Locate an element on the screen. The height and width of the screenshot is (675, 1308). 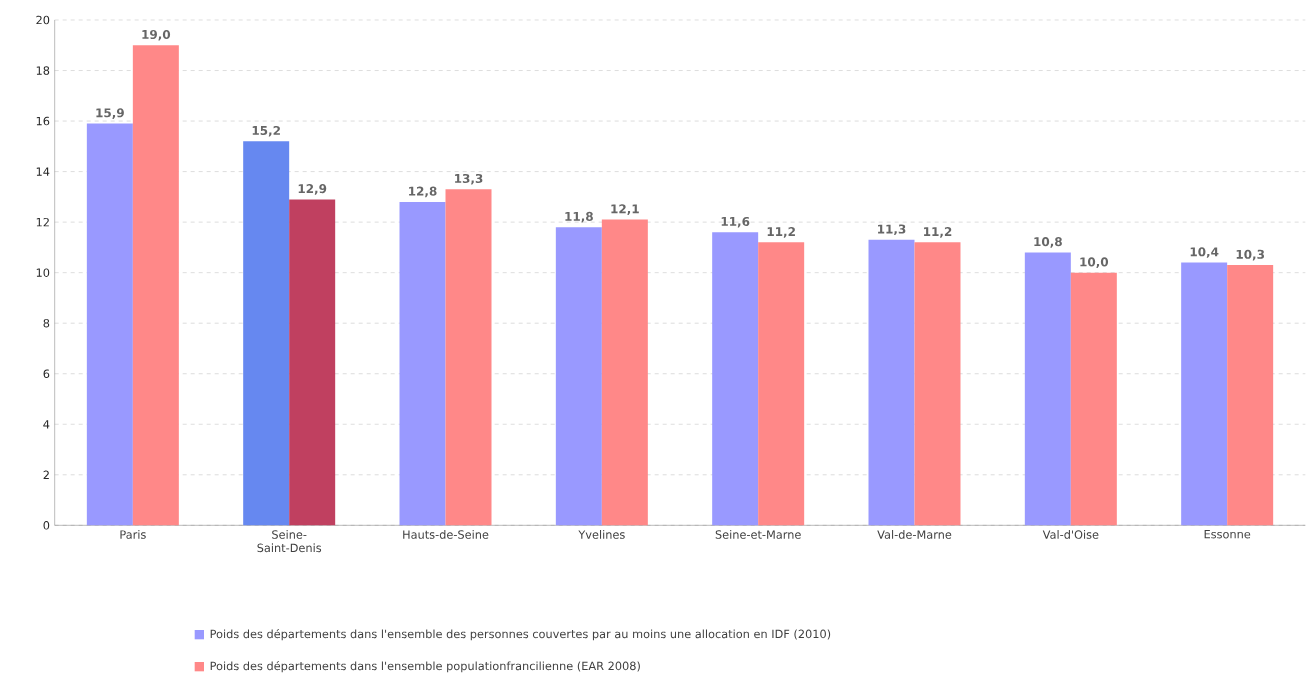
y-tick-label: 0 is located at coordinates (46, 525).